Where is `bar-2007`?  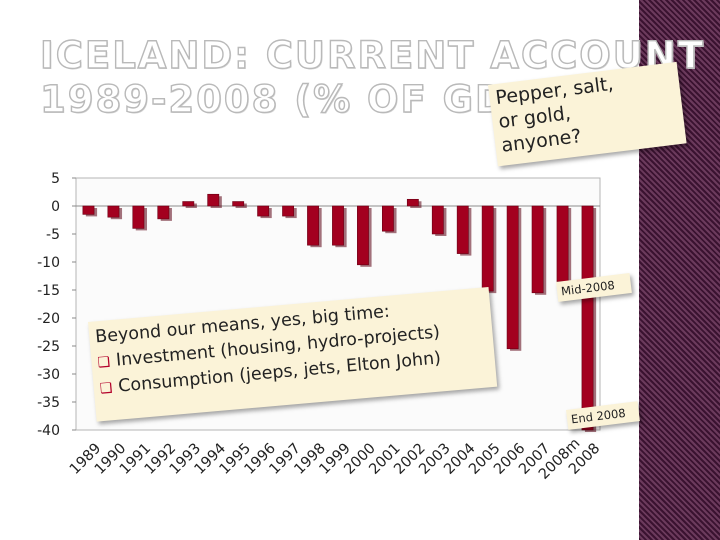
bar-2007 is located at coordinates (537, 249).